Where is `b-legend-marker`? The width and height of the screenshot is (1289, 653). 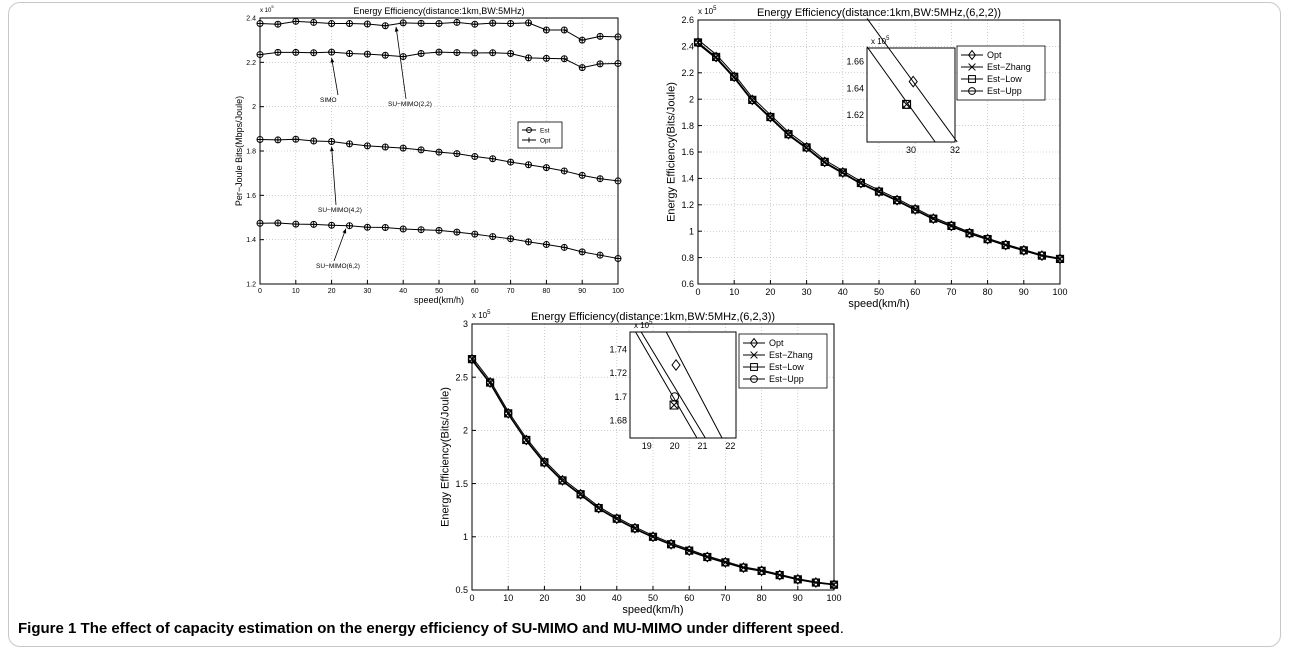
b-legend-marker is located at coordinates (972, 79).